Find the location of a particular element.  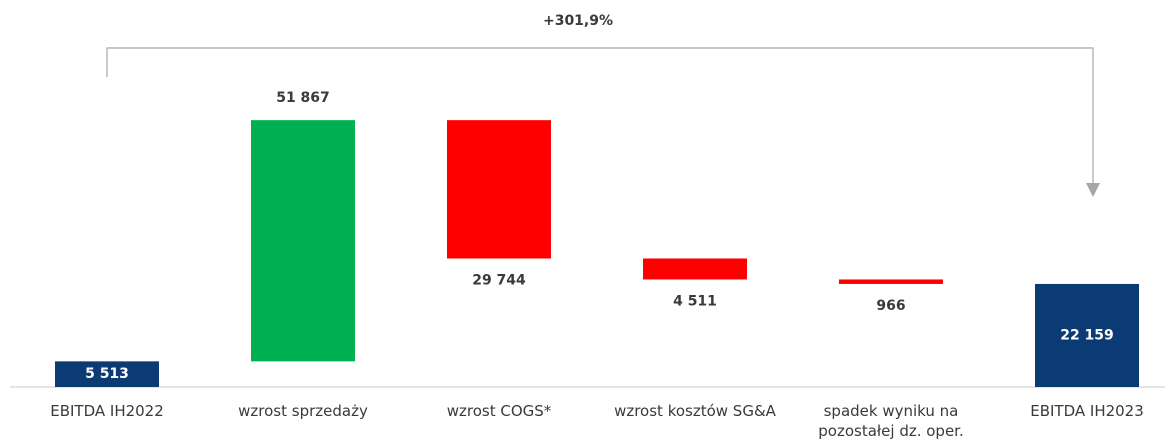

x-tick-label-box: wzrost COGS* is located at coordinates (499, 411).